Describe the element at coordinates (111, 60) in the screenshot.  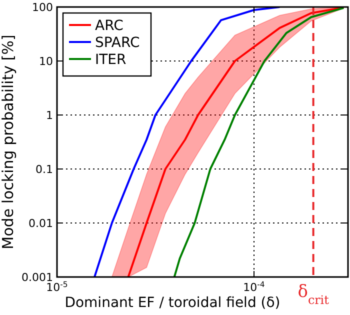
I see `legend-label: ITER` at that location.